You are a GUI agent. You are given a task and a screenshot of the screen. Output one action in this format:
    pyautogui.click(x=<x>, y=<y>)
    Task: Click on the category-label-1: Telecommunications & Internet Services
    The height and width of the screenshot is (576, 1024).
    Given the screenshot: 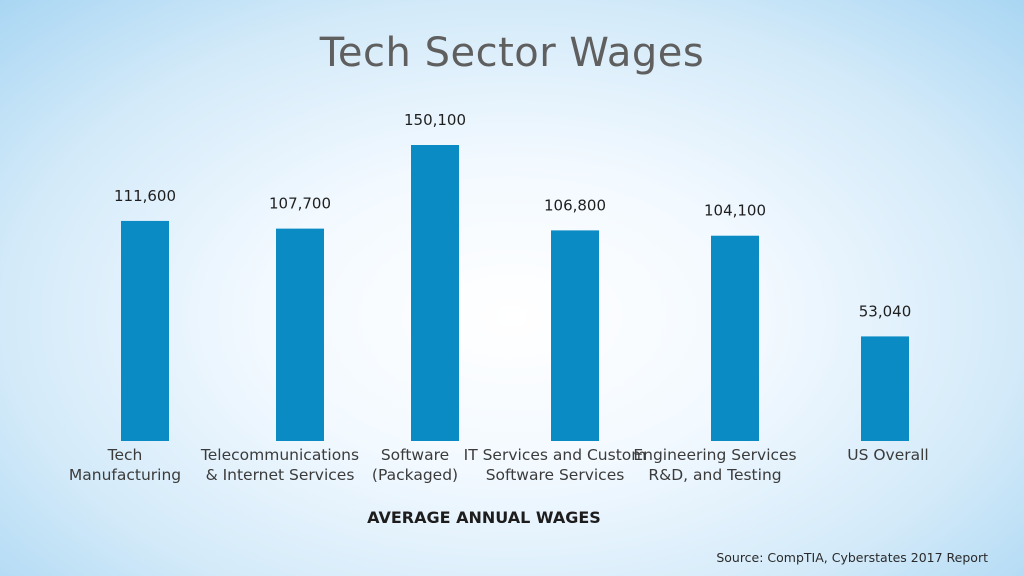 What is the action you would take?
    pyautogui.click(x=280, y=465)
    